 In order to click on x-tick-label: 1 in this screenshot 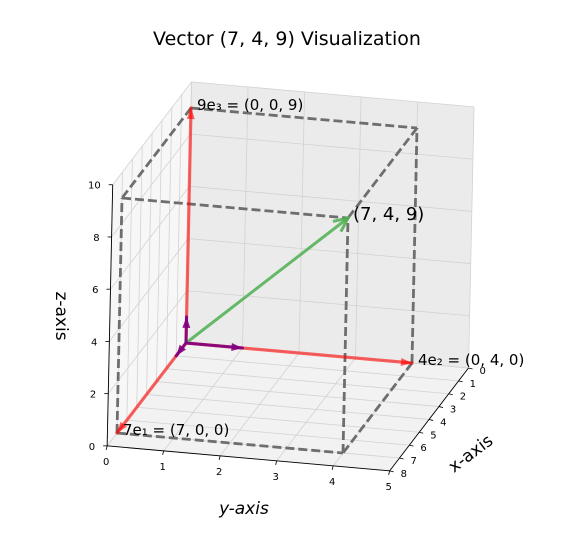, I will do `click(473, 384)`.